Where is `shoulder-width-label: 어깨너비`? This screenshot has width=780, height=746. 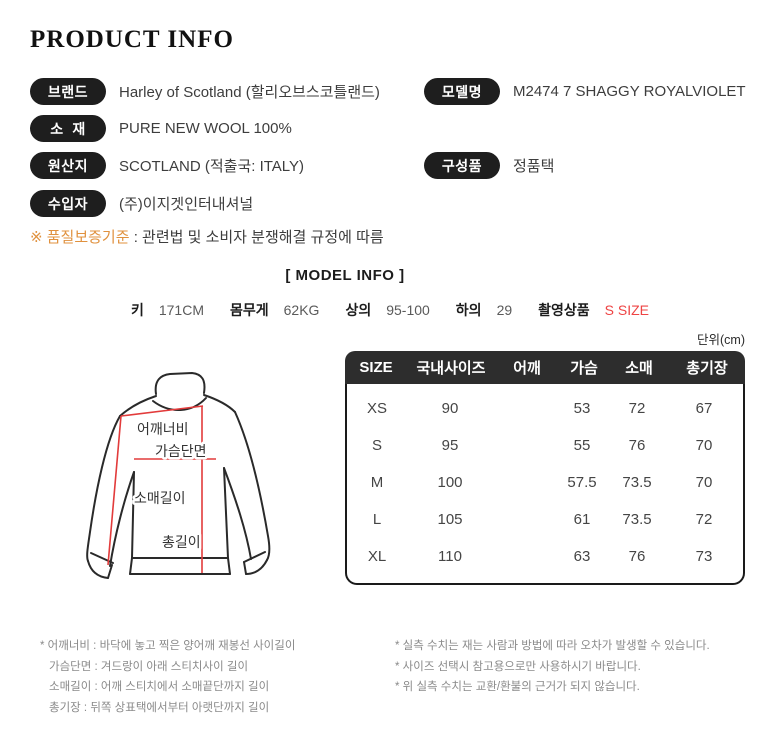
shoulder-width-label: 어깨너비 is located at coordinates (163, 429).